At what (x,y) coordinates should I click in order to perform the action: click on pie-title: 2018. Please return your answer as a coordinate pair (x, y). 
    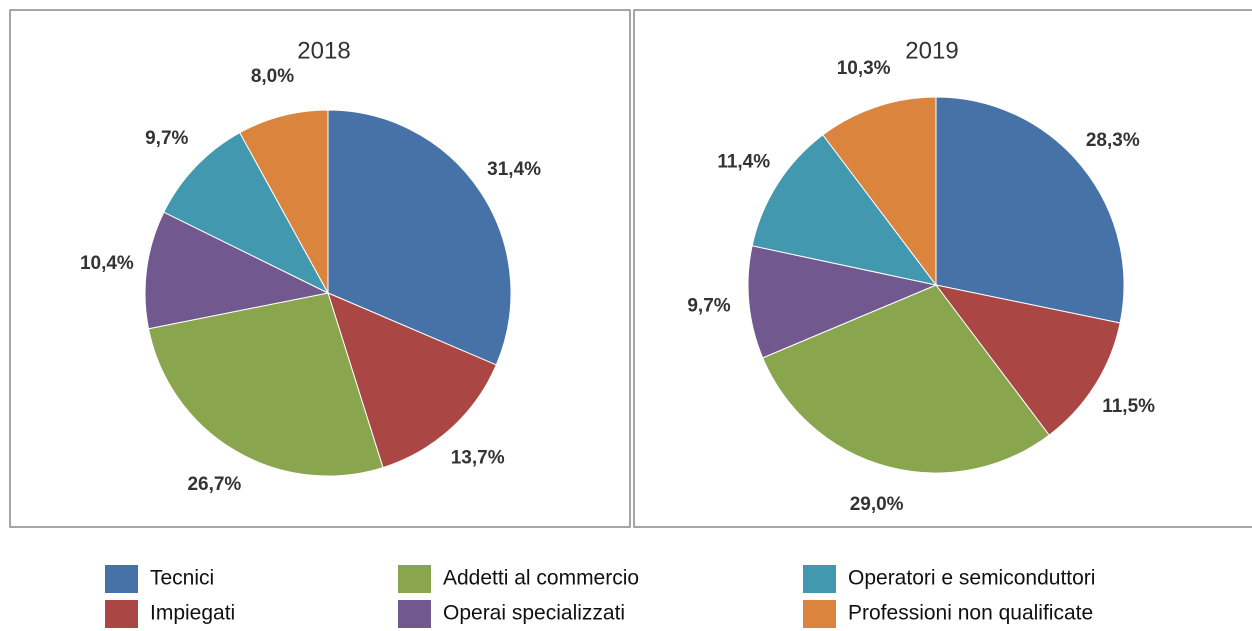
    Looking at the image, I should click on (323, 50).